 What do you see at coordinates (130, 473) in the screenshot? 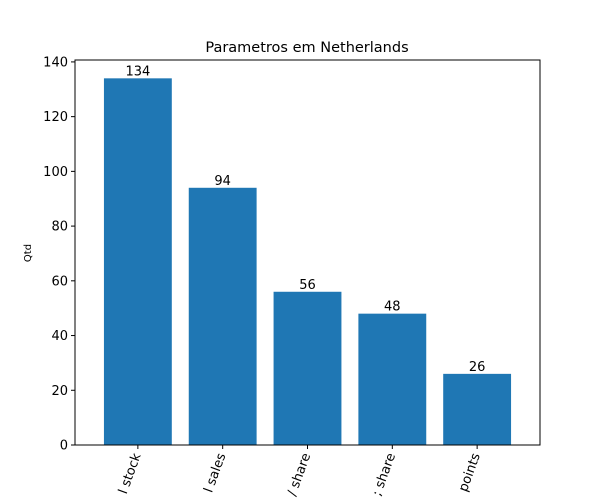
I see `x-tick-label-0: l stock` at bounding box center [130, 473].